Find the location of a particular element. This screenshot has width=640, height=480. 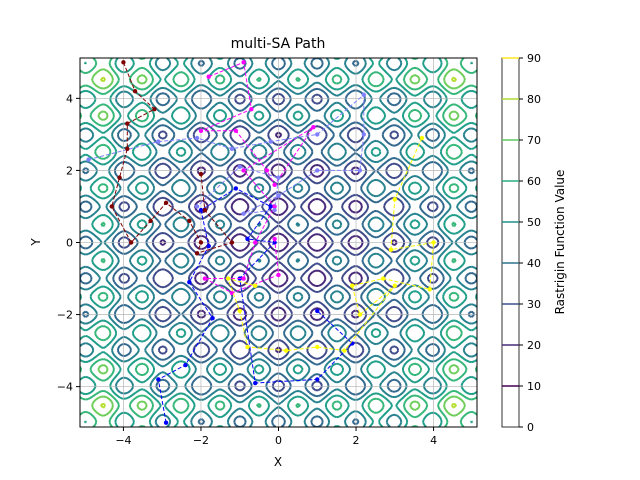

y-tick-label: 2 is located at coordinates (69, 170).